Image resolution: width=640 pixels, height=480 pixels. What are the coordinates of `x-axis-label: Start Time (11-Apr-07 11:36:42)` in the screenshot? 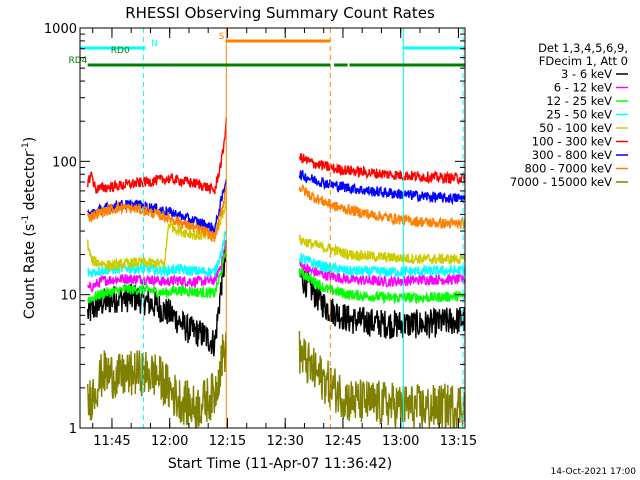 It's located at (280, 464).